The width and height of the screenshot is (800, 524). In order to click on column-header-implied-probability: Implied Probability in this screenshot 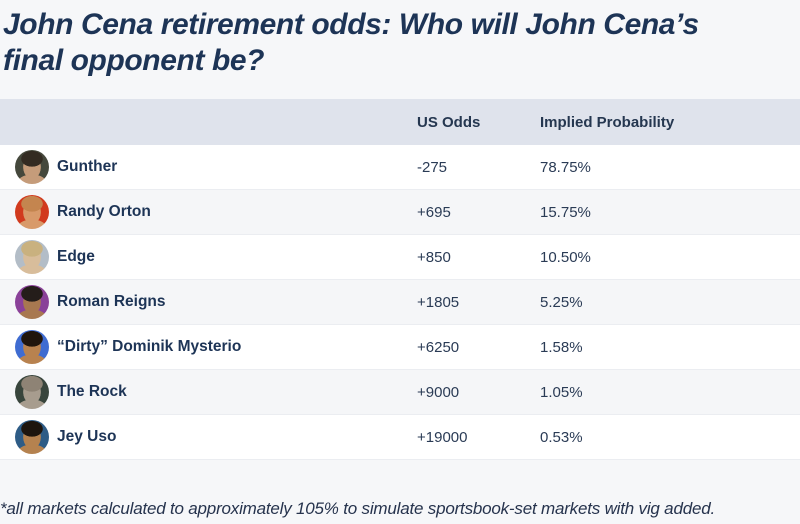, I will do `click(607, 122)`.